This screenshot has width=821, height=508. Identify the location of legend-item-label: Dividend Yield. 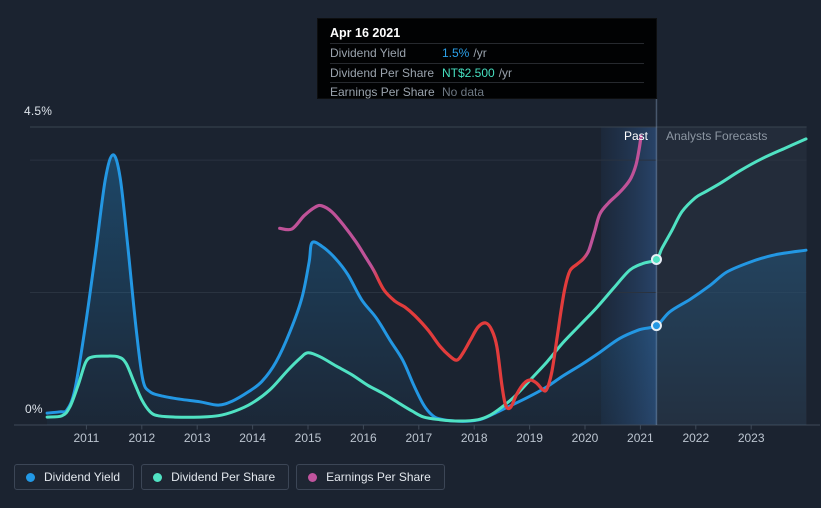
(82, 477).